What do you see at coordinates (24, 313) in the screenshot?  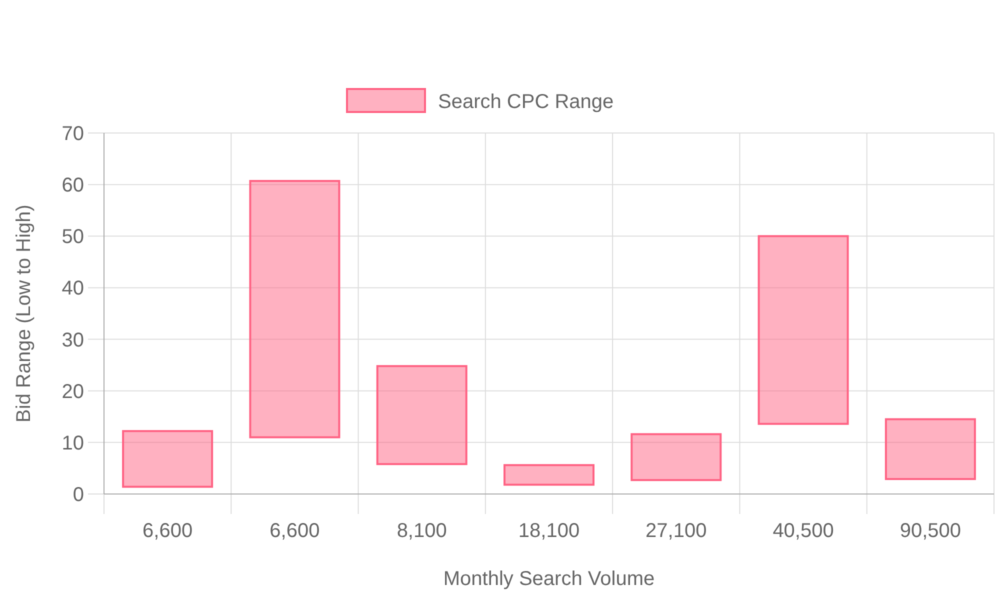 I see `y-axis-title: Bid Range (Low to High)` at bounding box center [24, 313].